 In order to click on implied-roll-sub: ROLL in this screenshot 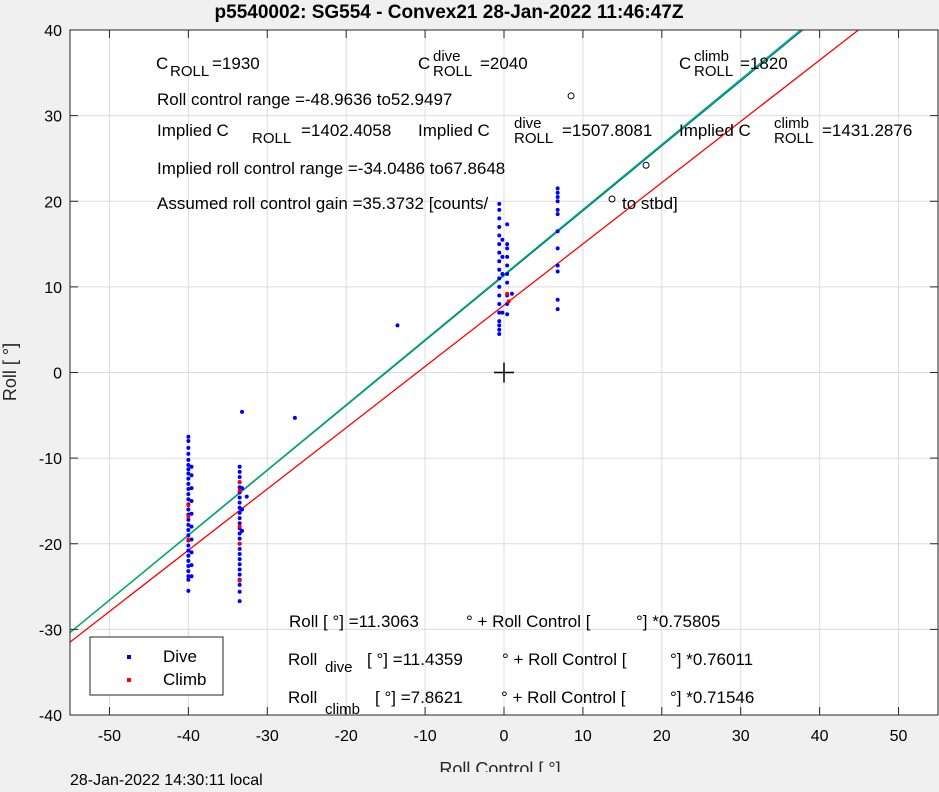, I will do `click(271, 138)`.